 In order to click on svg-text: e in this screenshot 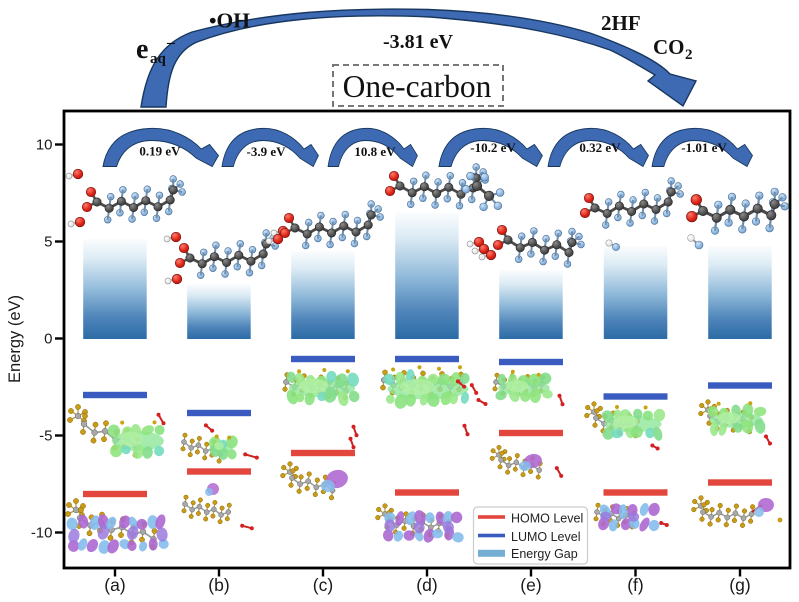, I will do `click(142, 49)`.